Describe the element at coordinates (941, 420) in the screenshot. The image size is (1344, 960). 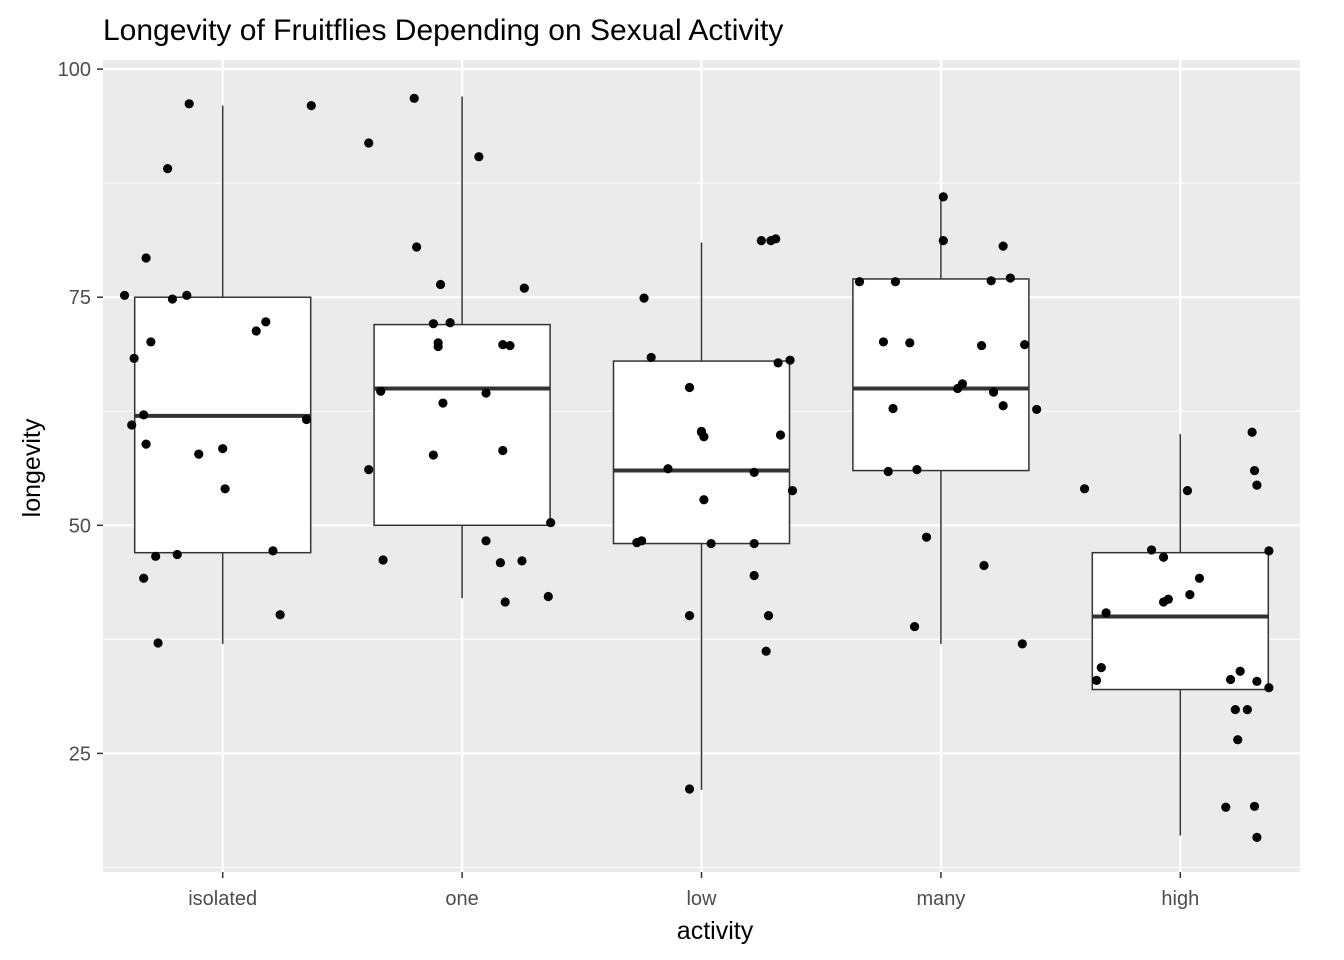
I see `box-many` at that location.